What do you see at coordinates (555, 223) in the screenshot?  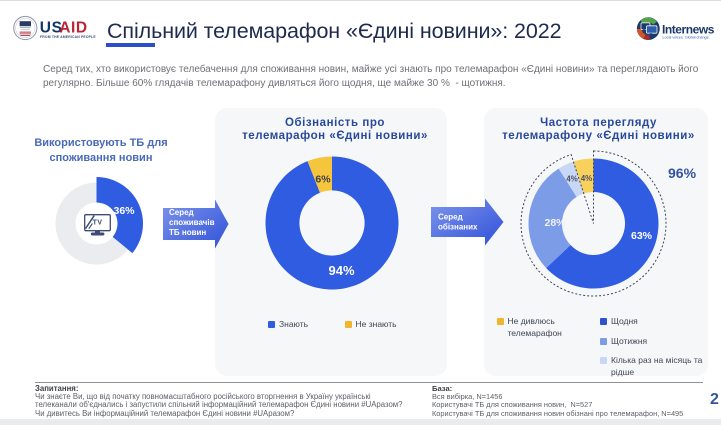 I see `svg-text: 28%` at bounding box center [555, 223].